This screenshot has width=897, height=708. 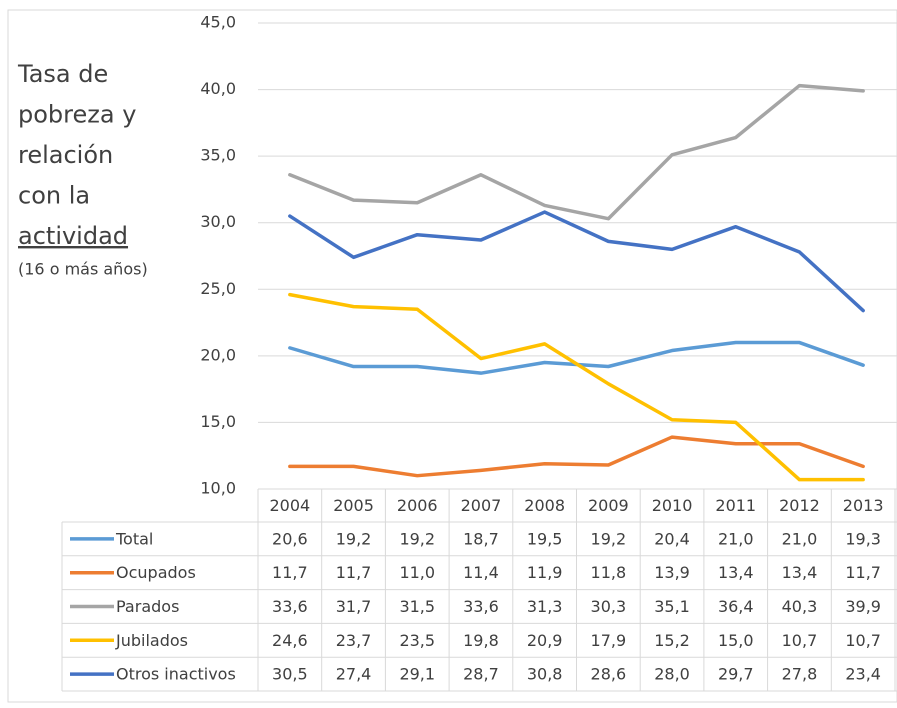 What do you see at coordinates (354, 640) in the screenshot?
I see `table-cell: 23,7` at bounding box center [354, 640].